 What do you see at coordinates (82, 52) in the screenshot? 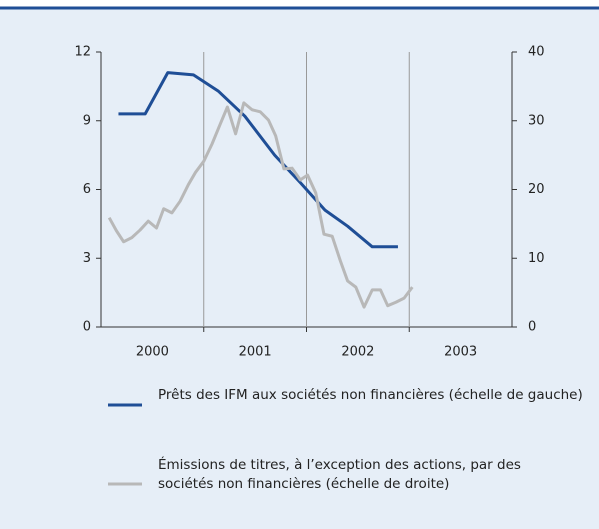
I see `y-tick-label: 12` at bounding box center [82, 52].